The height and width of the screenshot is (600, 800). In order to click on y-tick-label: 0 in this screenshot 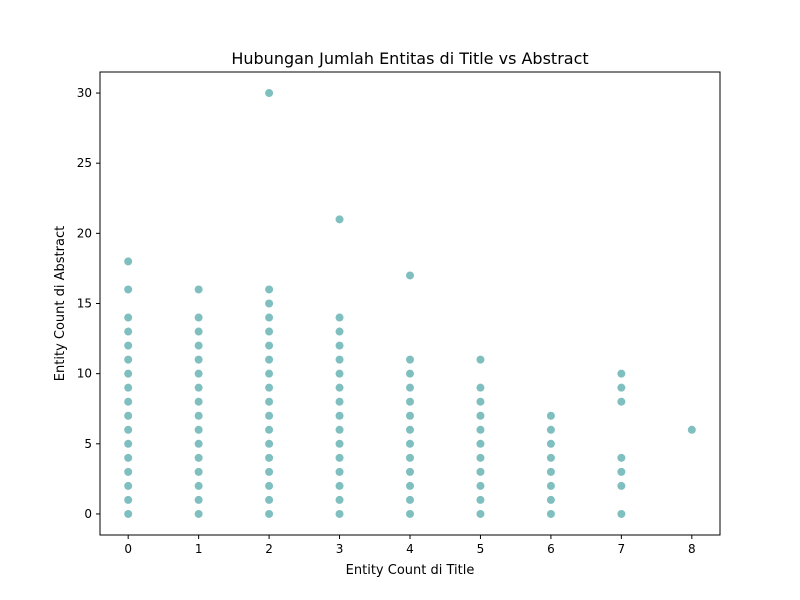, I will do `click(88, 514)`.